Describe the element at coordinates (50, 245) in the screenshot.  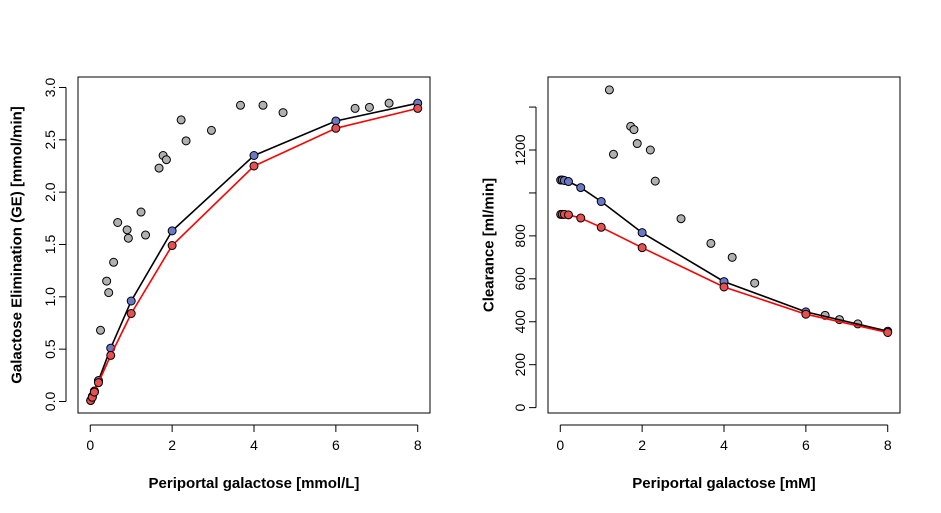
I see `ge-y-tick-label: 1.5` at that location.